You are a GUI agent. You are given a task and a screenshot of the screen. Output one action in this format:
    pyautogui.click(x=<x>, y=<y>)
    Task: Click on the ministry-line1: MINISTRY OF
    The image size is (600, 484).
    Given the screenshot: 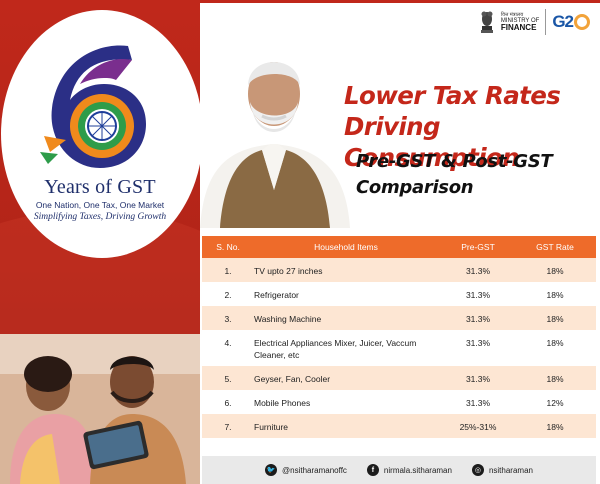 What is the action you would take?
    pyautogui.click(x=520, y=20)
    